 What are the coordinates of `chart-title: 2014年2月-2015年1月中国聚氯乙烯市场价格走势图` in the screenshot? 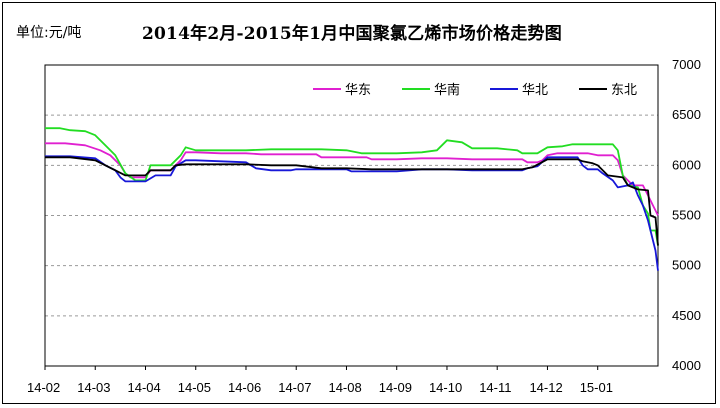 It's located at (352, 34).